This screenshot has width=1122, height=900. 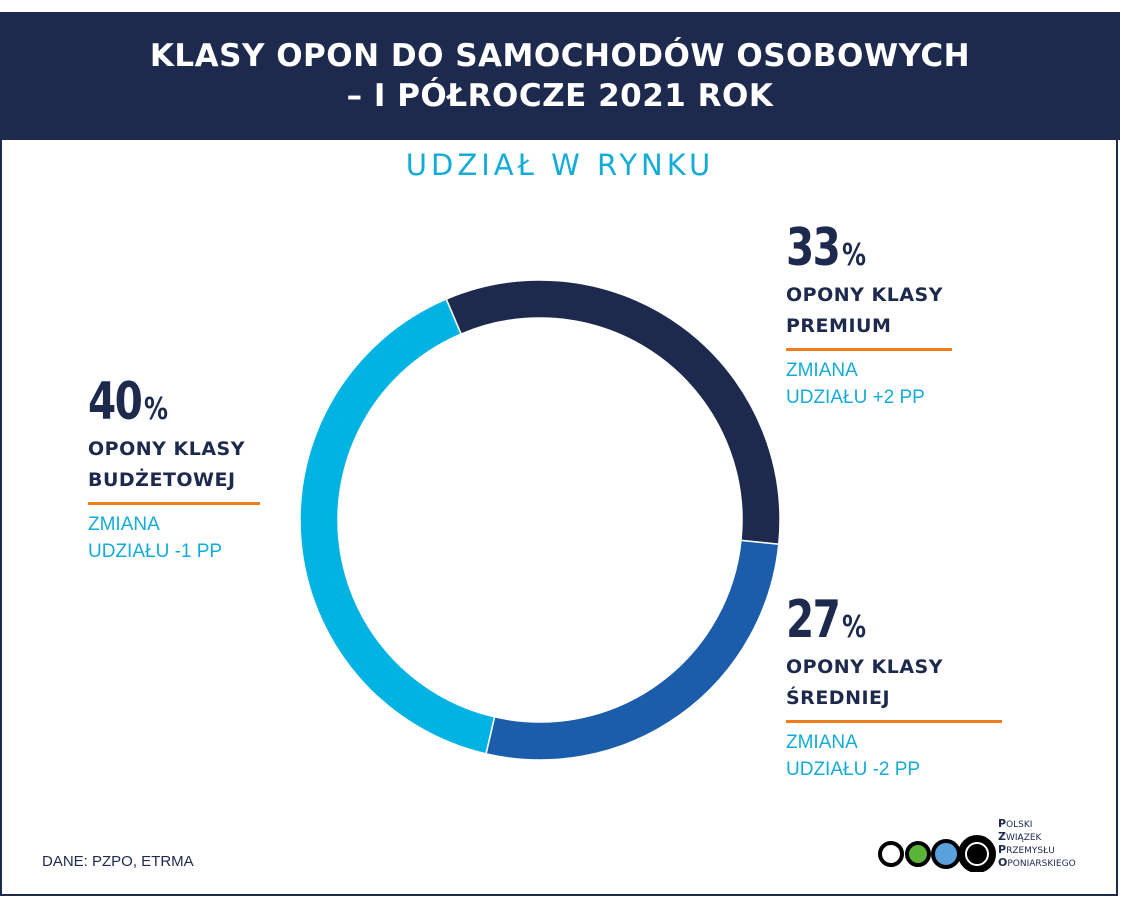 I want to click on logo-circle-ring, so click(x=977, y=854).